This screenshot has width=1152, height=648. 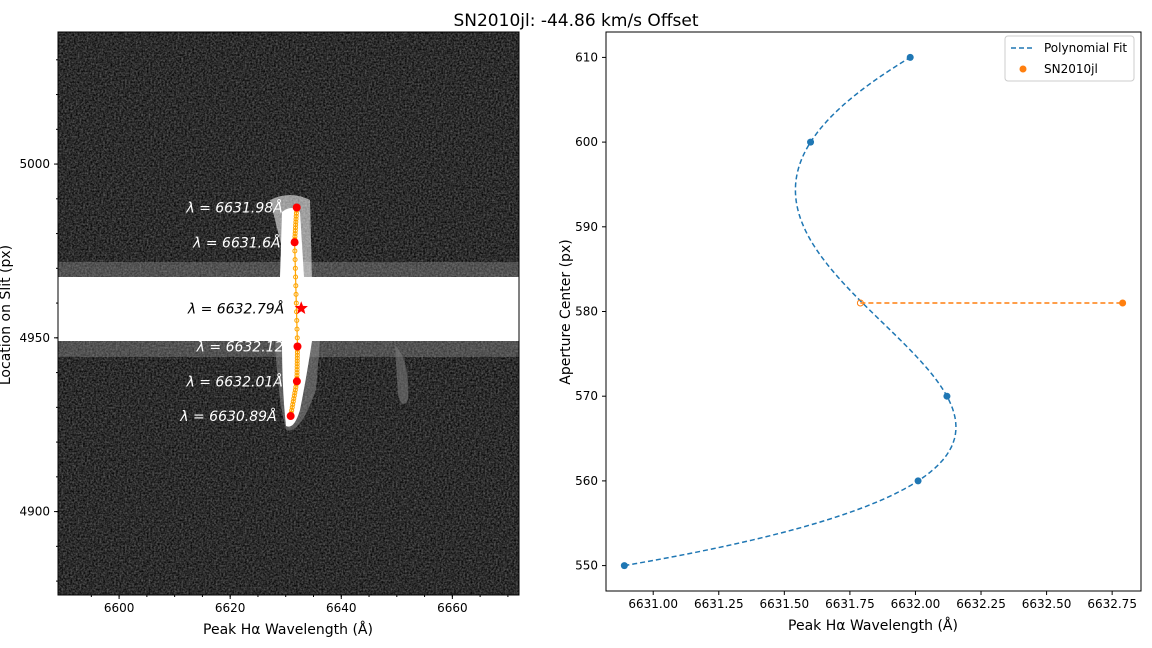 I want to click on left-x-tick-label: 6620, so click(x=230, y=608).